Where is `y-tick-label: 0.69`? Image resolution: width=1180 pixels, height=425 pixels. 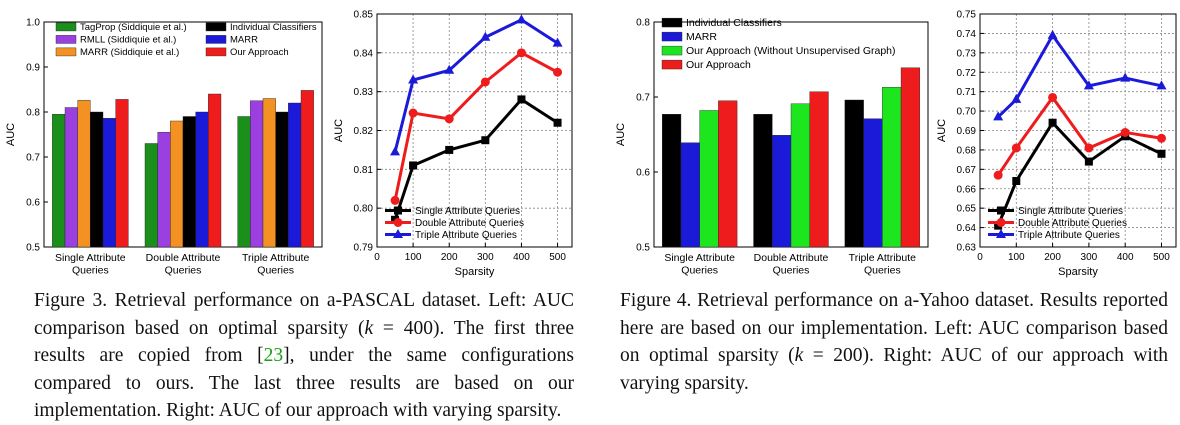 y-tick-label: 0.69 is located at coordinates (967, 131).